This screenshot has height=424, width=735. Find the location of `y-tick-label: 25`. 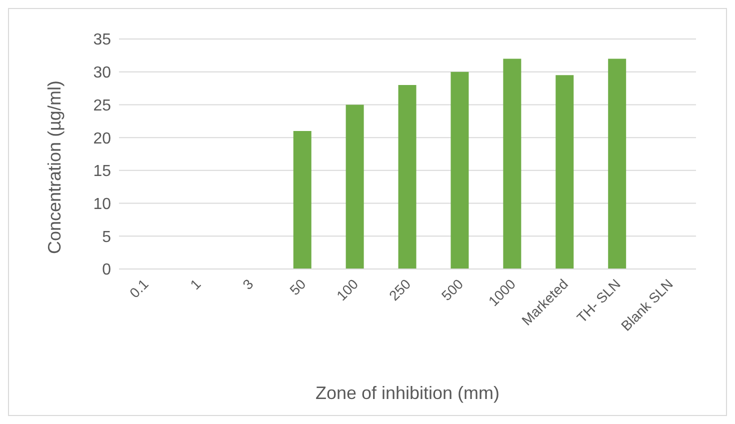

y-tick-label: 25 is located at coordinates (102, 105).